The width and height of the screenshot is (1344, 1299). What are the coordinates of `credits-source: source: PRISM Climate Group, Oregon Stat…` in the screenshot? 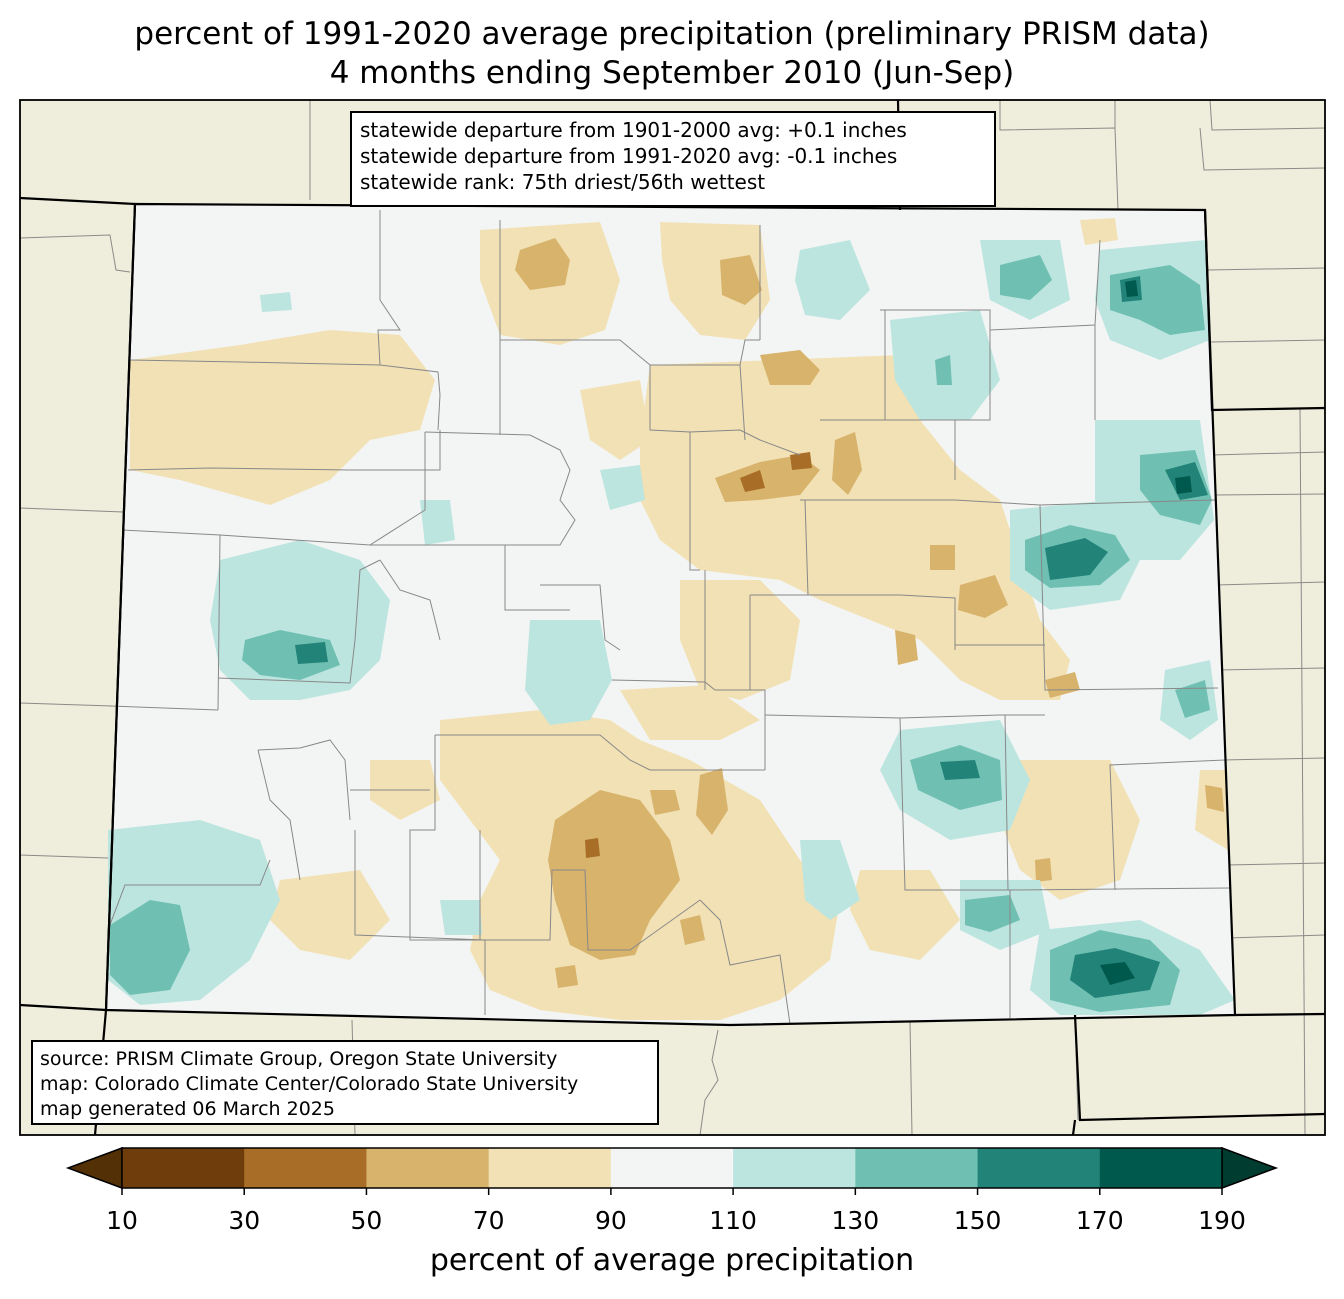 It's located at (299, 1059).